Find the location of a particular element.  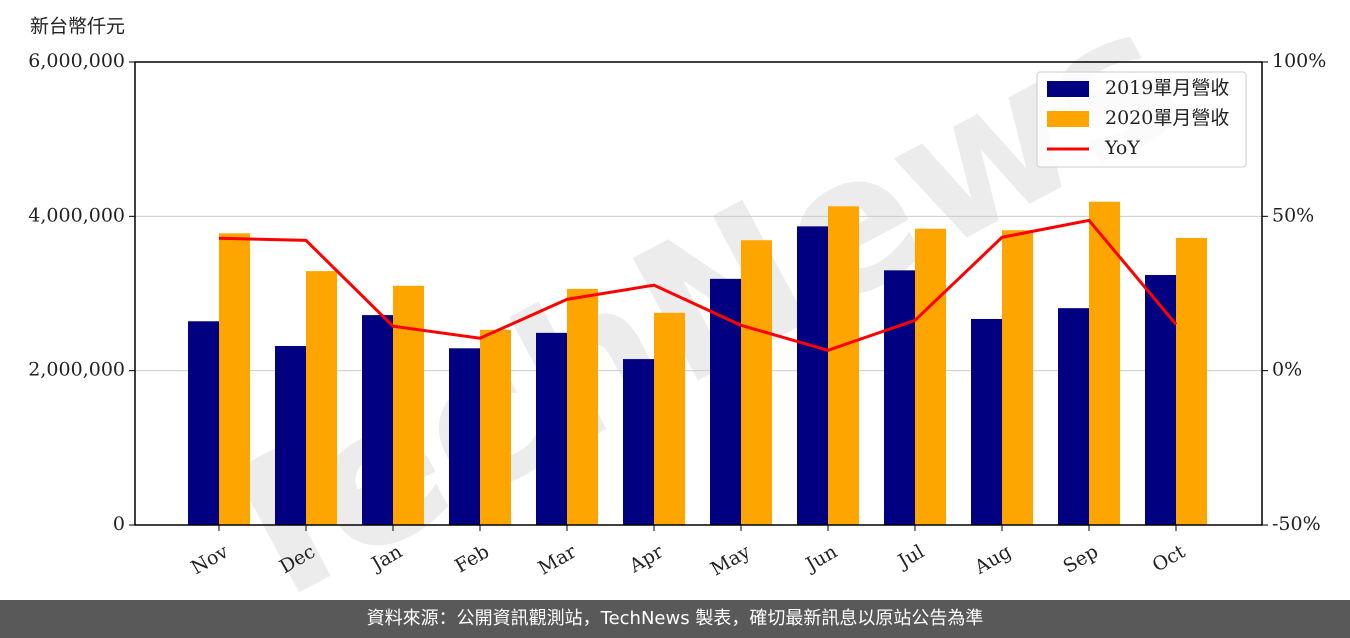

y-tick-label: 0 is located at coordinates (119, 524).